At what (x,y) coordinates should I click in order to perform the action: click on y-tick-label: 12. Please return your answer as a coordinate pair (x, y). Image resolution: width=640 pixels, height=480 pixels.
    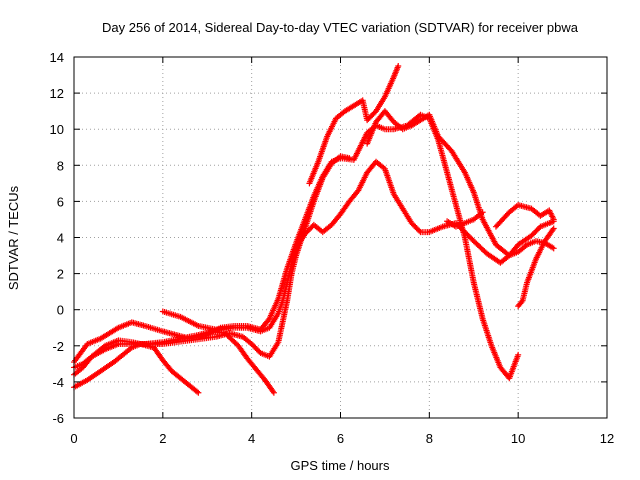
    Looking at the image, I should click on (57, 93).